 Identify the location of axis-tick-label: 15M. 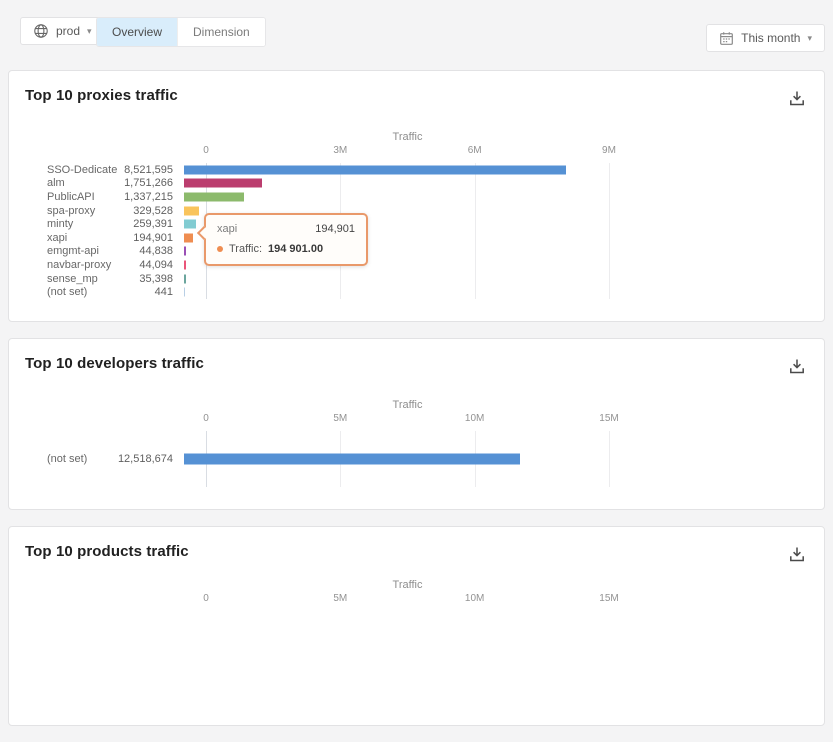
(609, 418).